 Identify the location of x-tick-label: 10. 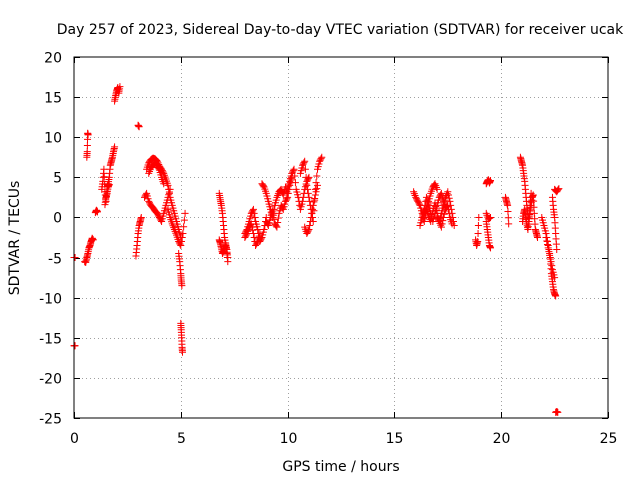
(289, 439).